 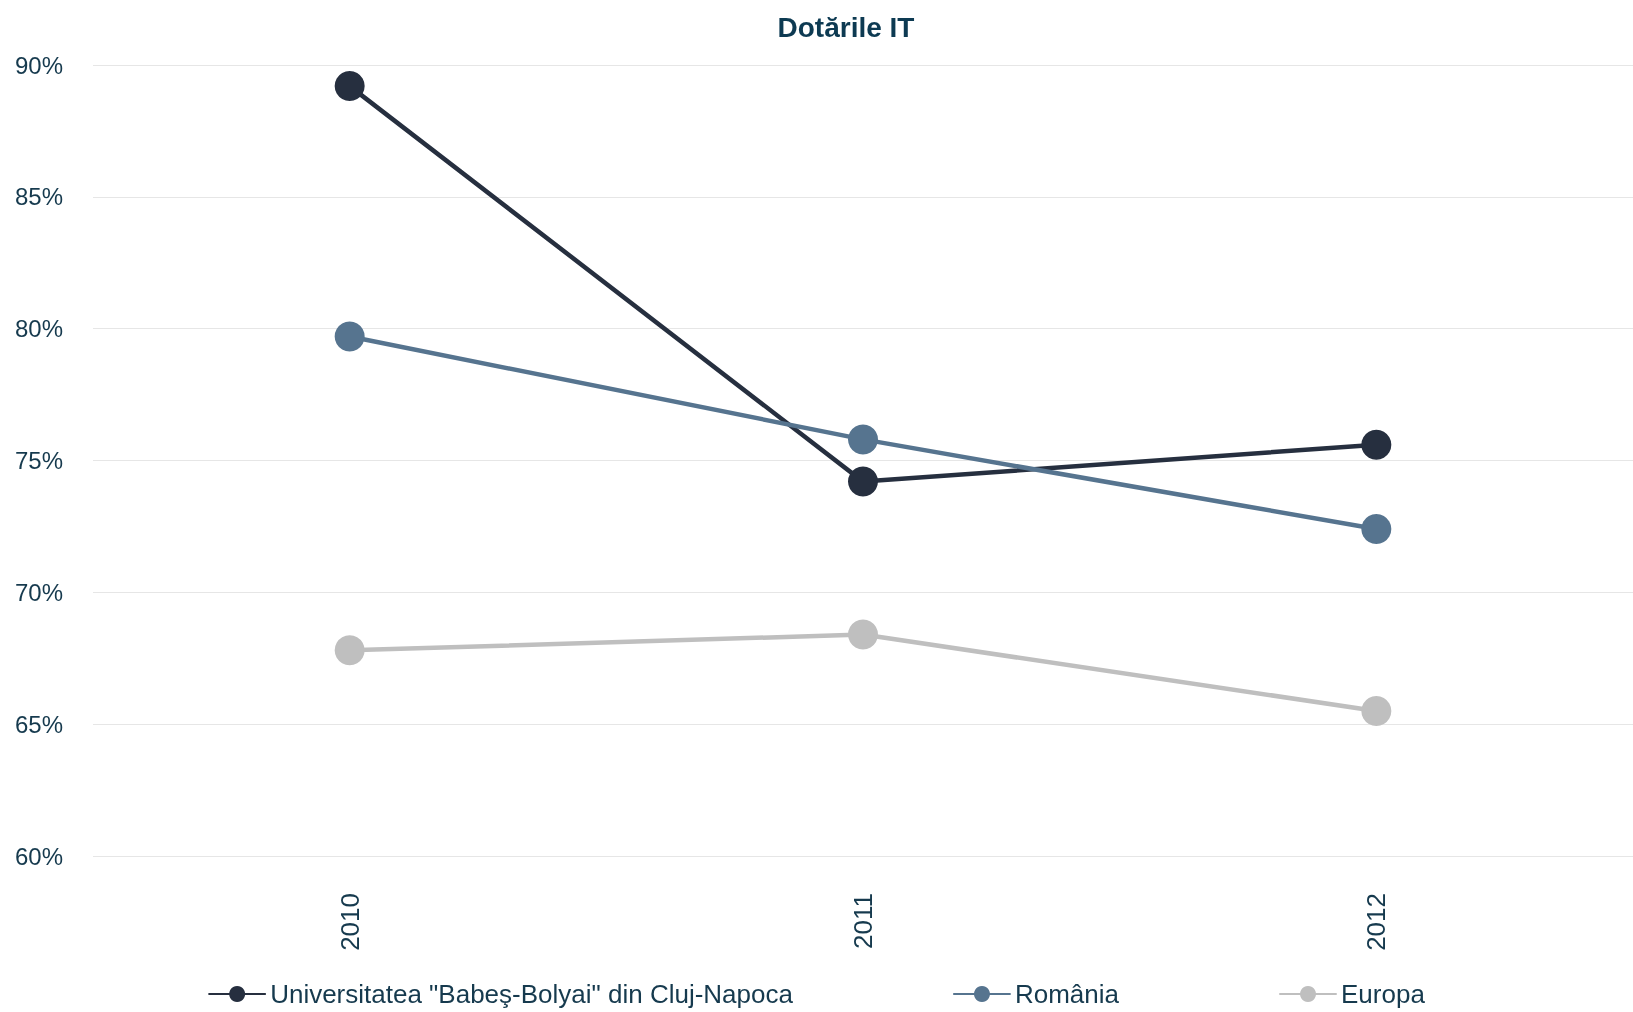 What do you see at coordinates (1067, 994) in the screenshot?
I see `legend-label: România` at bounding box center [1067, 994].